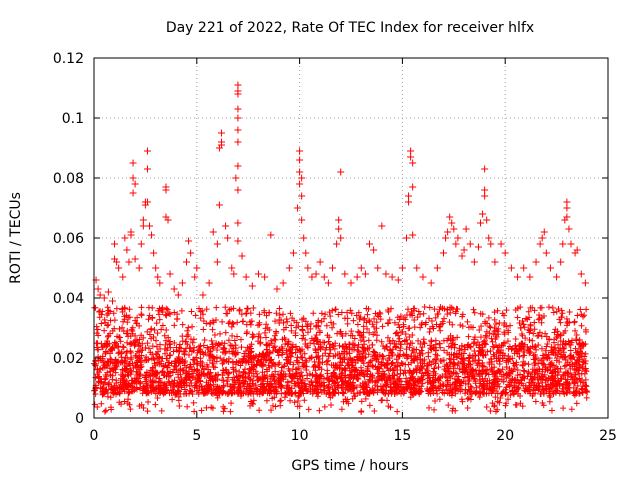 Image resolution: width=640 pixels, height=485 pixels. What do you see at coordinates (300, 436) in the screenshot?
I see `x-tick-label: 10` at bounding box center [300, 436].